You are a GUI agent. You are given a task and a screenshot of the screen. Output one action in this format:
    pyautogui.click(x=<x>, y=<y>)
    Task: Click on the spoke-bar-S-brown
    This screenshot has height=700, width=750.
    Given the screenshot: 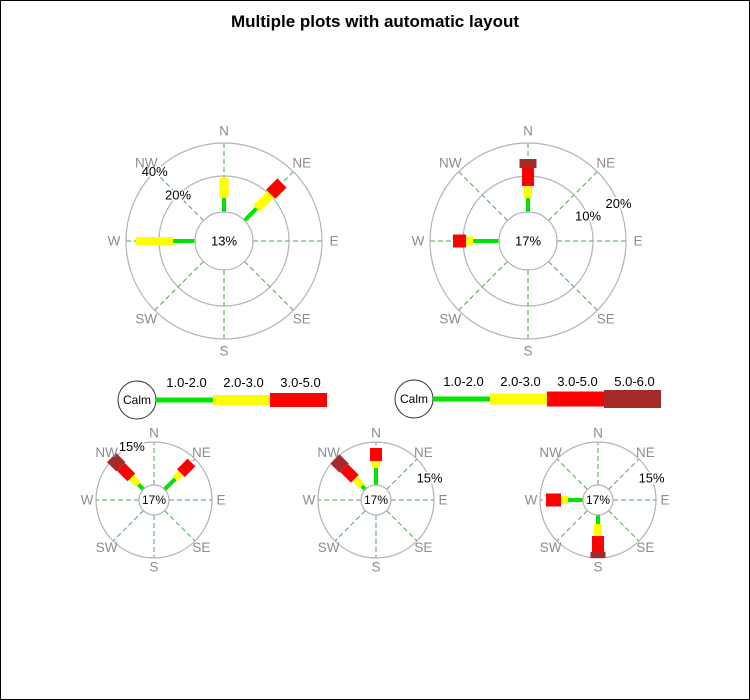 What is the action you would take?
    pyautogui.click(x=598, y=555)
    